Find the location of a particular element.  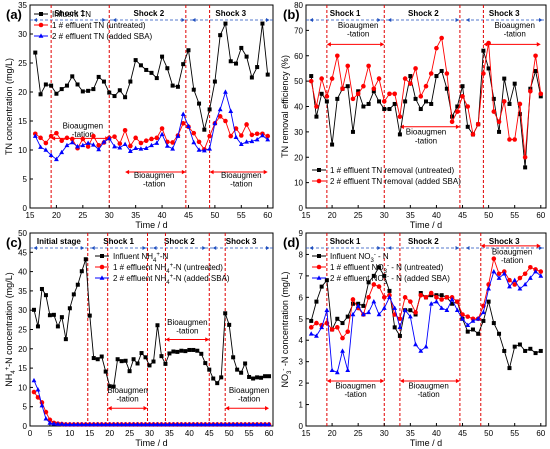

y-tick-label: 6 is located at coordinates (301, 297).